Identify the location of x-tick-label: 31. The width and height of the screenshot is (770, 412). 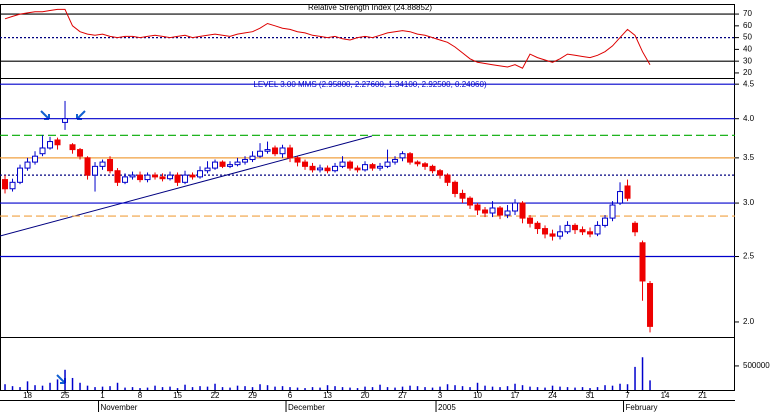
(590, 395).